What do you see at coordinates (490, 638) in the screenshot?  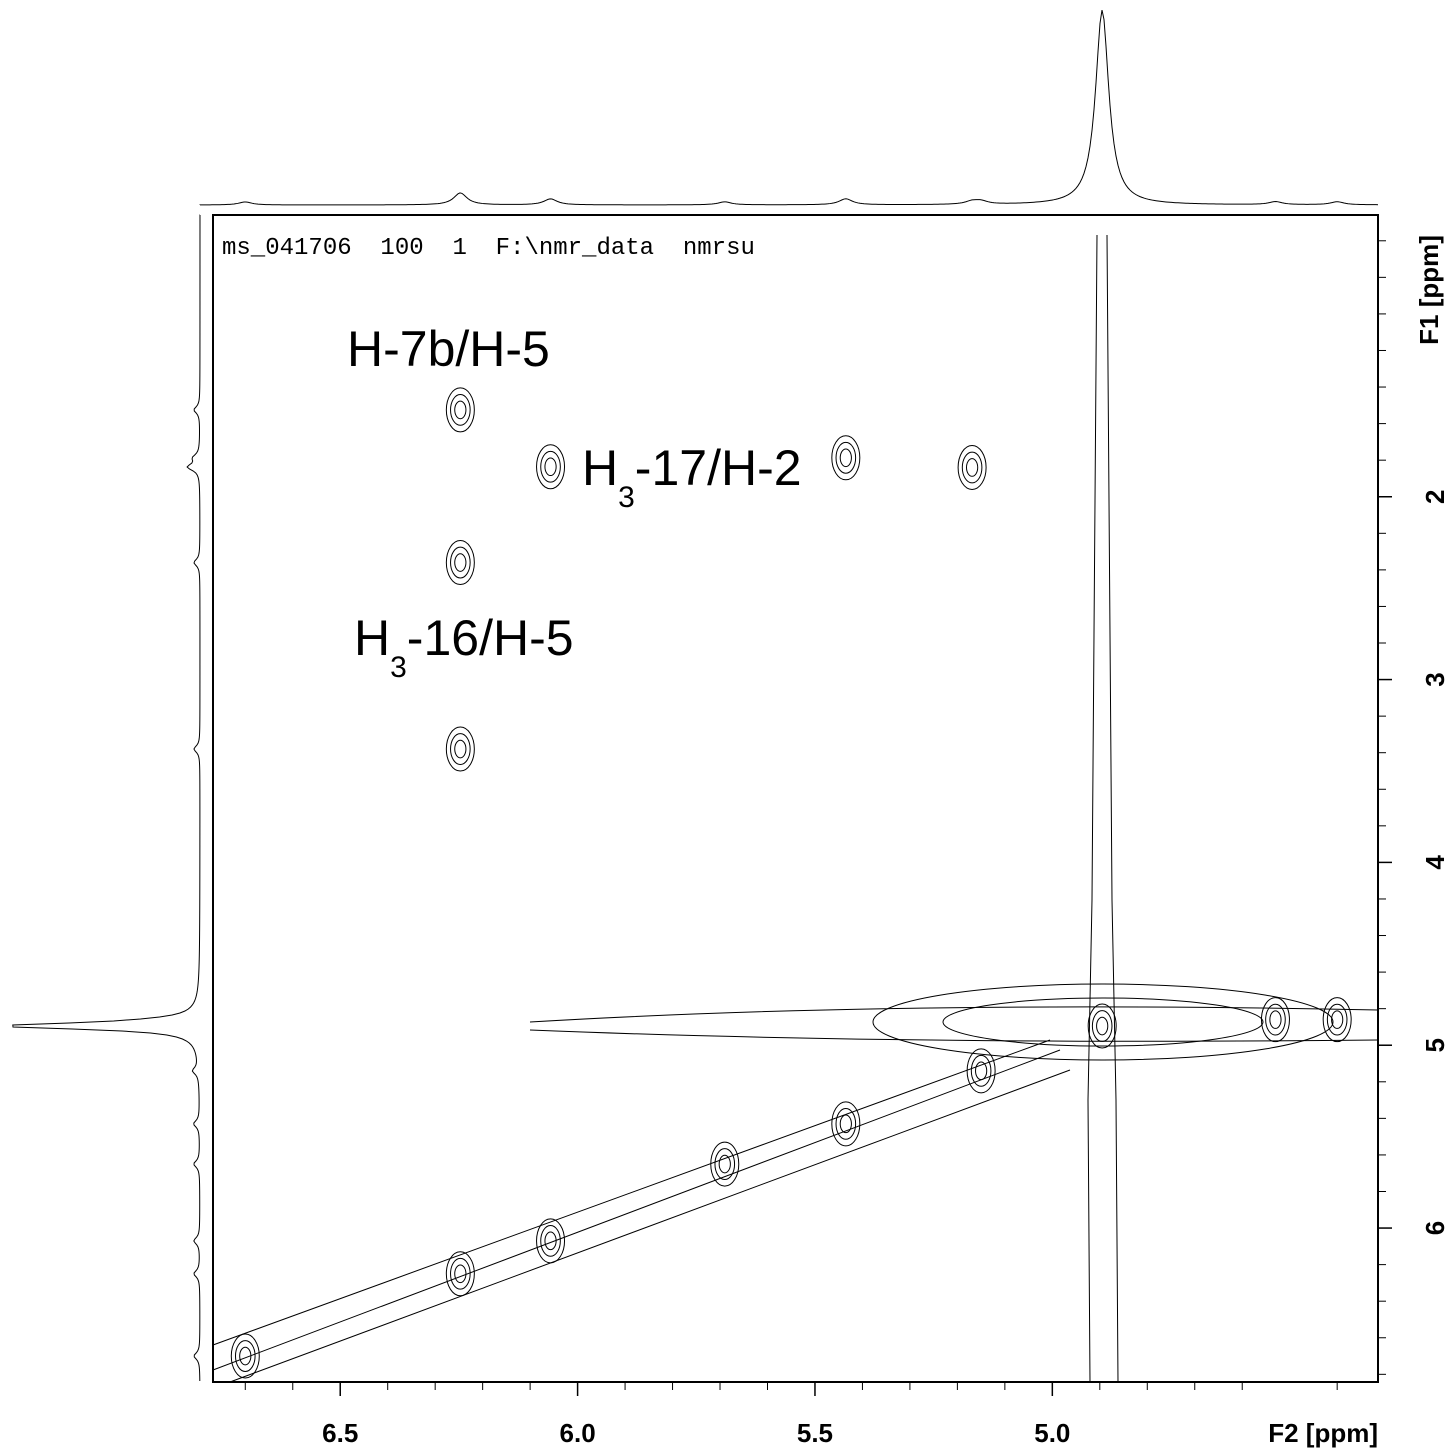 I see `annotation-text: -16/H-5` at bounding box center [490, 638].